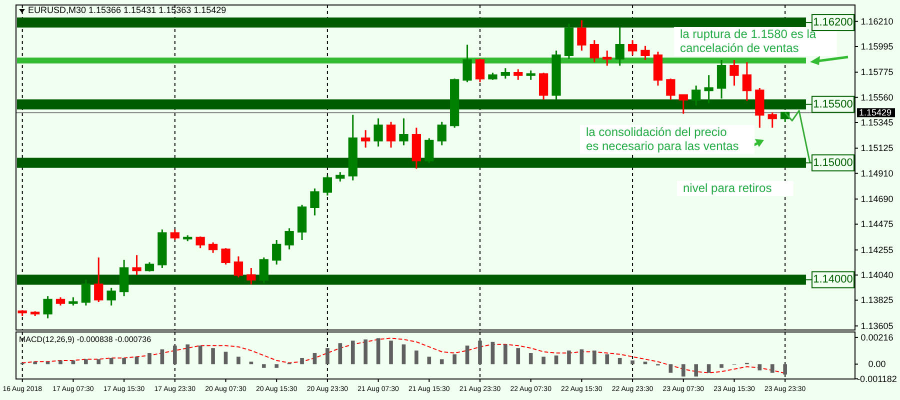 This screenshot has width=900, height=400. What do you see at coordinates (877, 379) in the screenshot?
I see `y-tick-label: -0.001182` at bounding box center [877, 379].